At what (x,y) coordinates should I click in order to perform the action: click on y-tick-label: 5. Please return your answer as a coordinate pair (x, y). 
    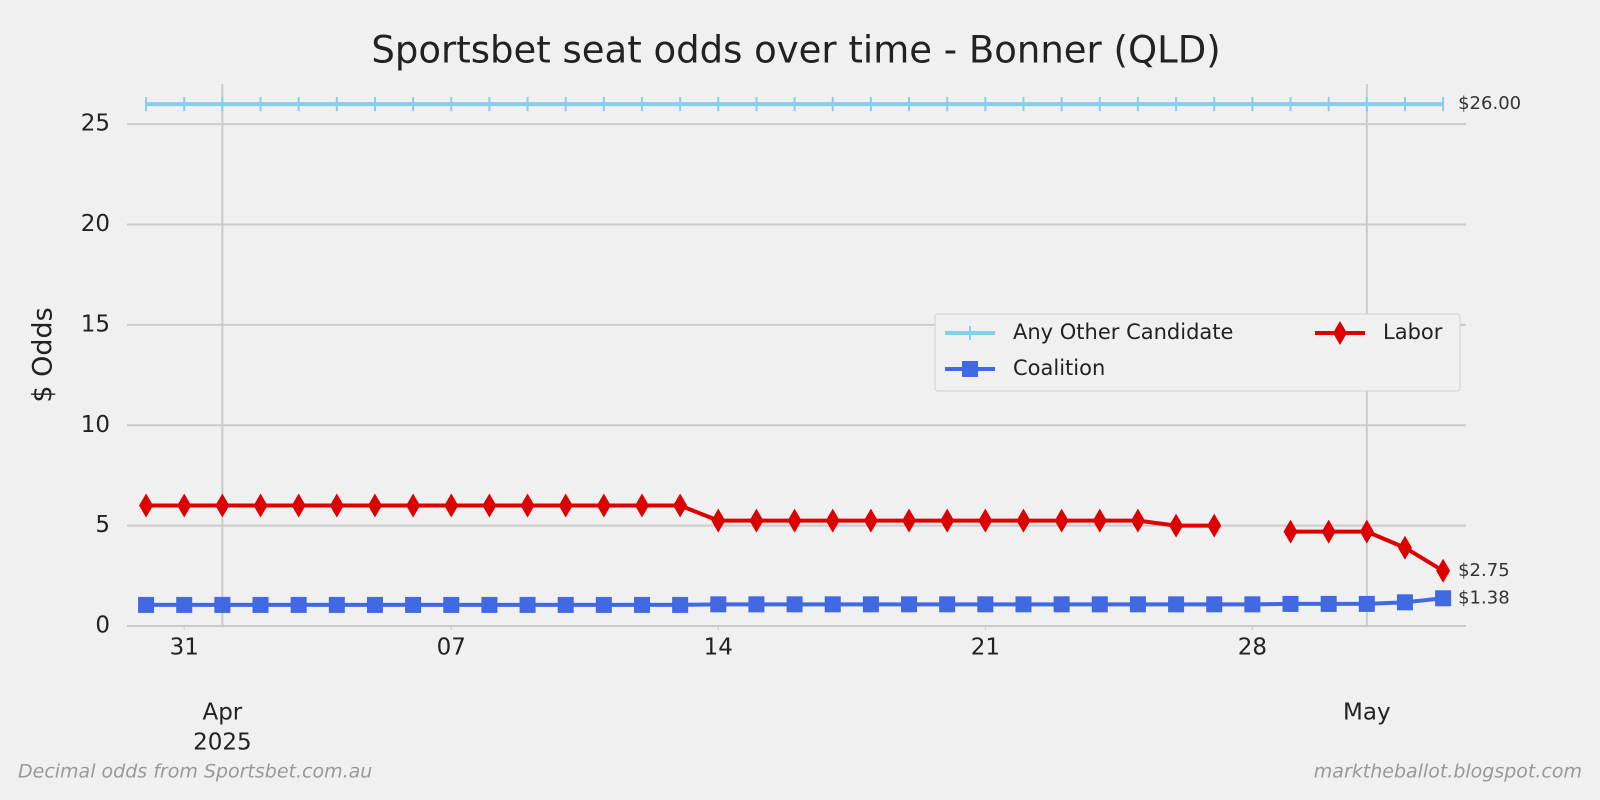
    Looking at the image, I should click on (102, 525).